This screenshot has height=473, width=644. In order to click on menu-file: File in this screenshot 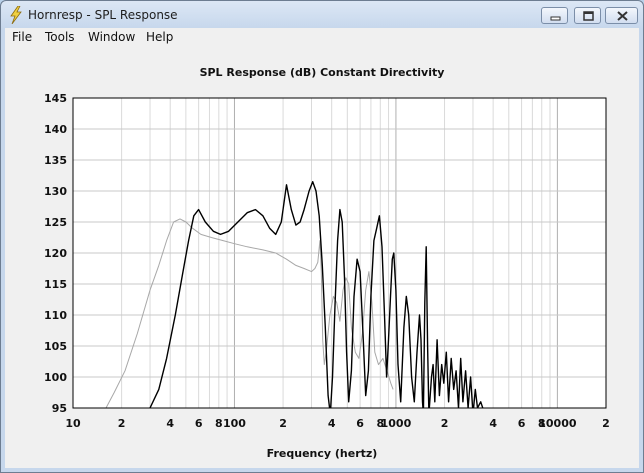, I will do `click(22, 37)`.